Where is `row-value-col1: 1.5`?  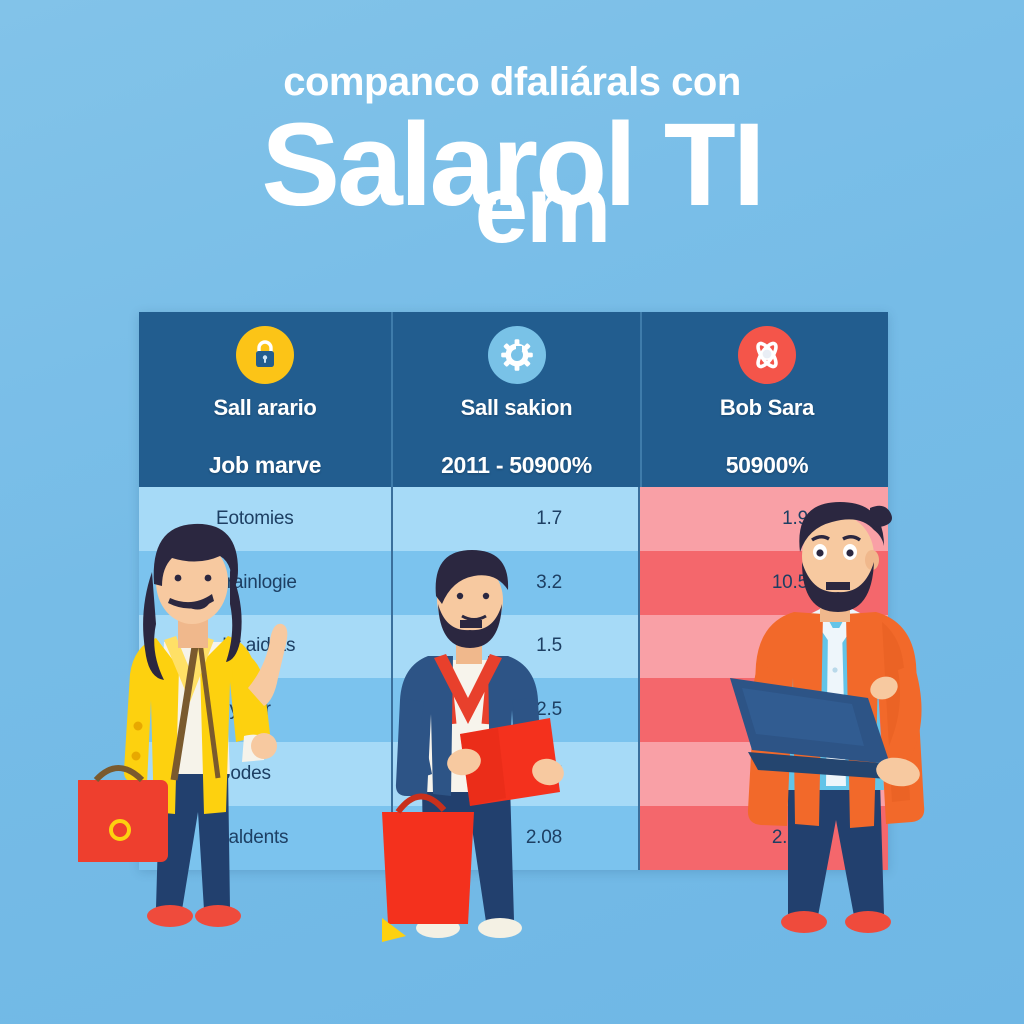 row-value-col1: 1.5 is located at coordinates (514, 646).